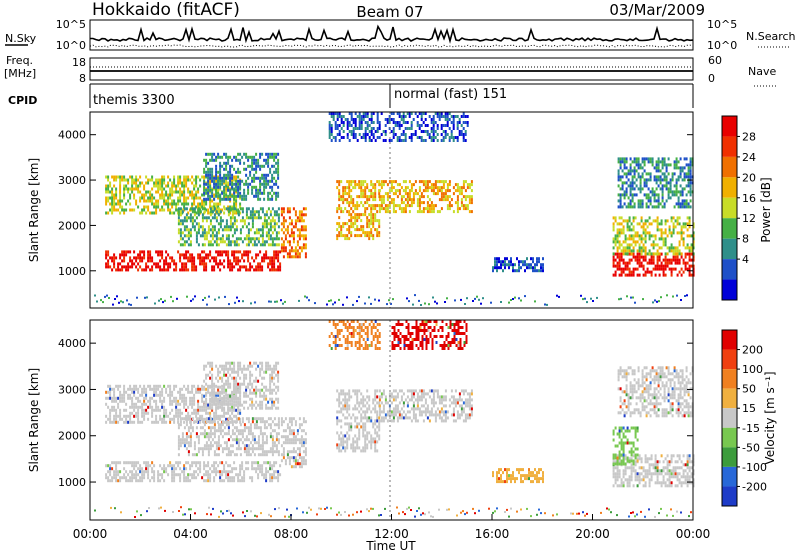 The height and width of the screenshot is (554, 800). Describe the element at coordinates (762, 71) in the screenshot. I see `nave-right-label: Nave` at that location.